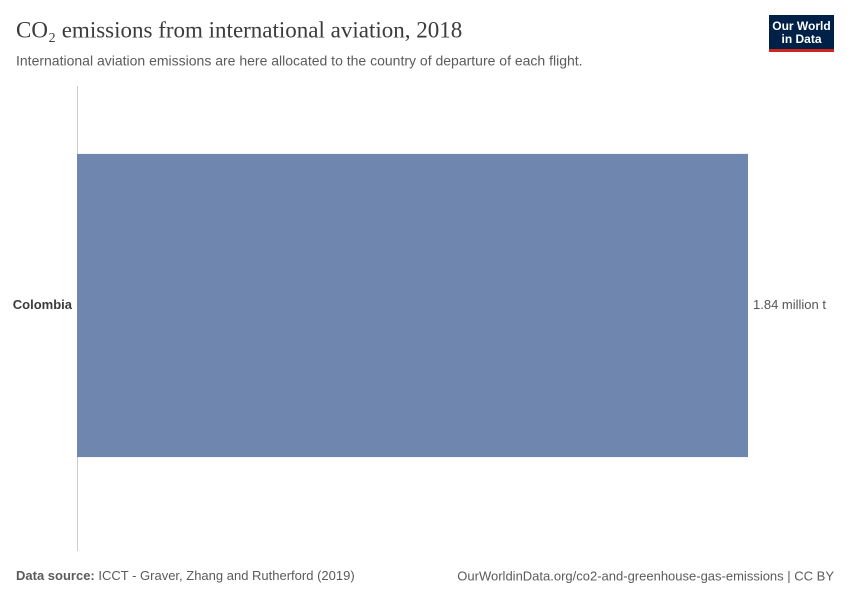 The image size is (850, 600). I want to click on logo: Our World in Data, so click(801, 33).